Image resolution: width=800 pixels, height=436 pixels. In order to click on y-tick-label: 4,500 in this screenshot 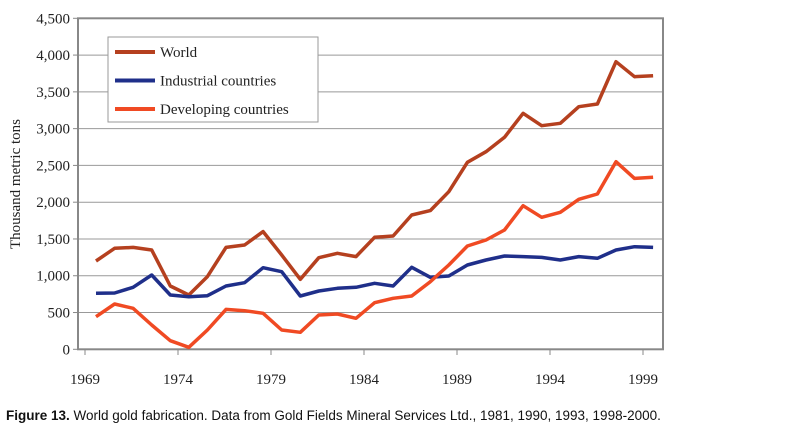, I will do `click(53, 19)`.